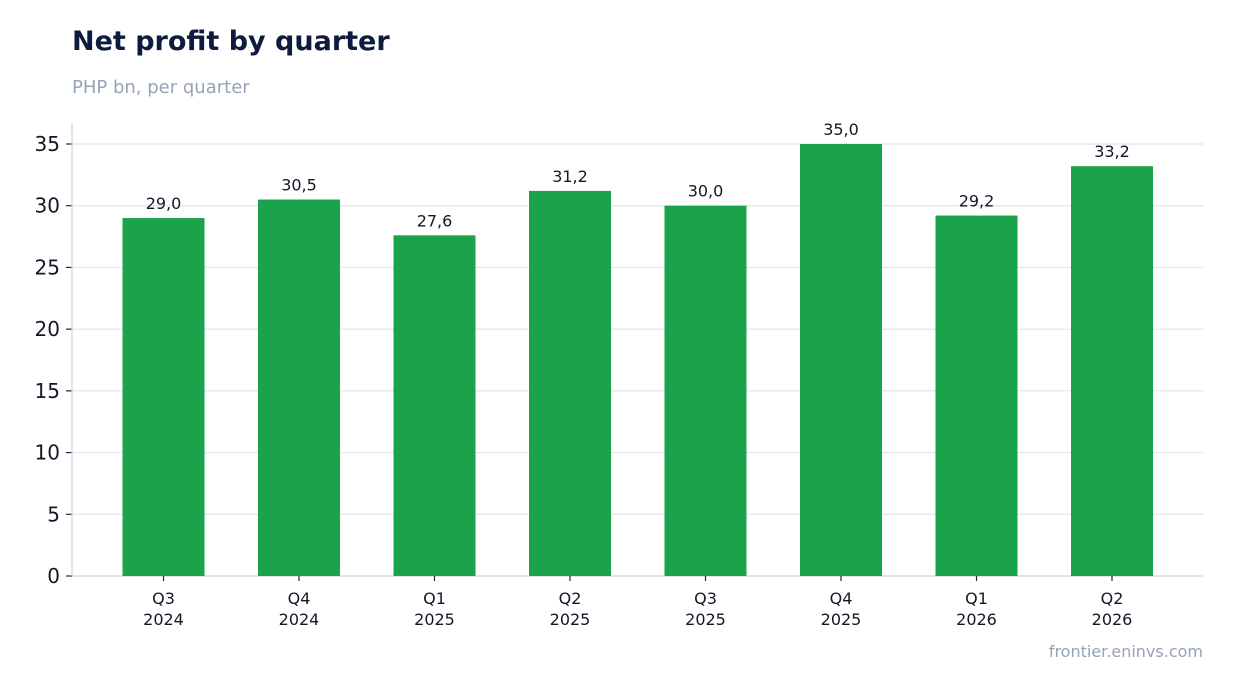  Describe the element at coordinates (53, 514) in the screenshot. I see `y-tick-label: 5` at that location.